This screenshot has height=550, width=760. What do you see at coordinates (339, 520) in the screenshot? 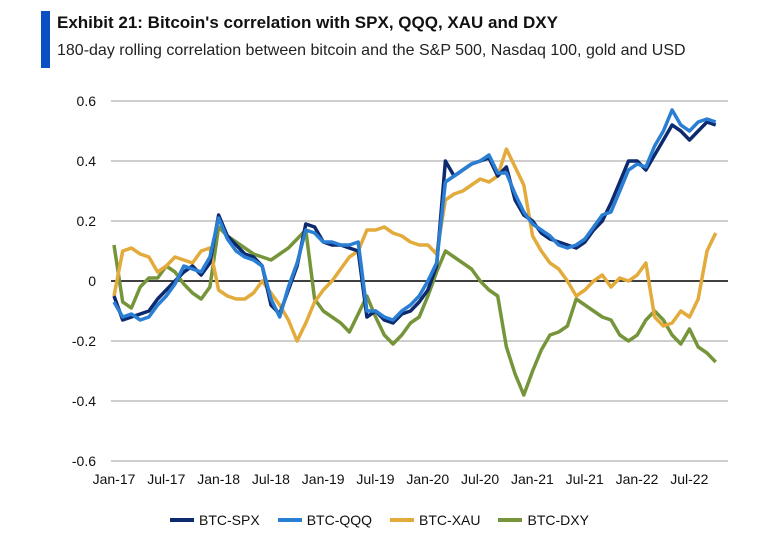
I see `legend-label: BTC-QQQ` at bounding box center [339, 520].